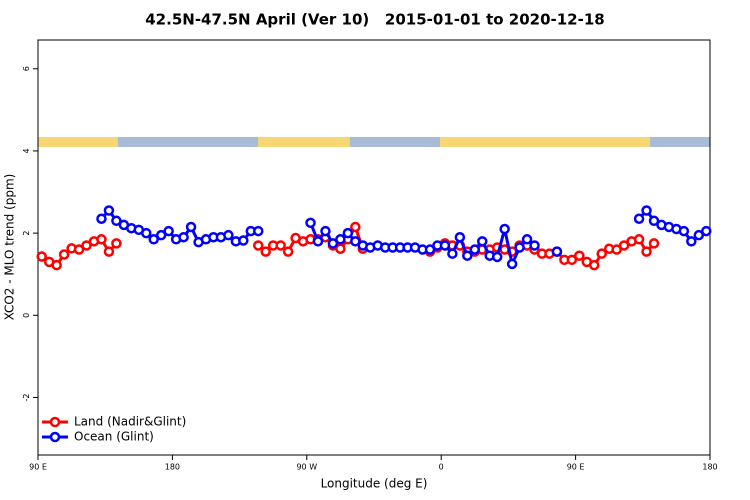 The width and height of the screenshot is (750, 500). I want to click on x-tick-label: 90 W, so click(306, 467).